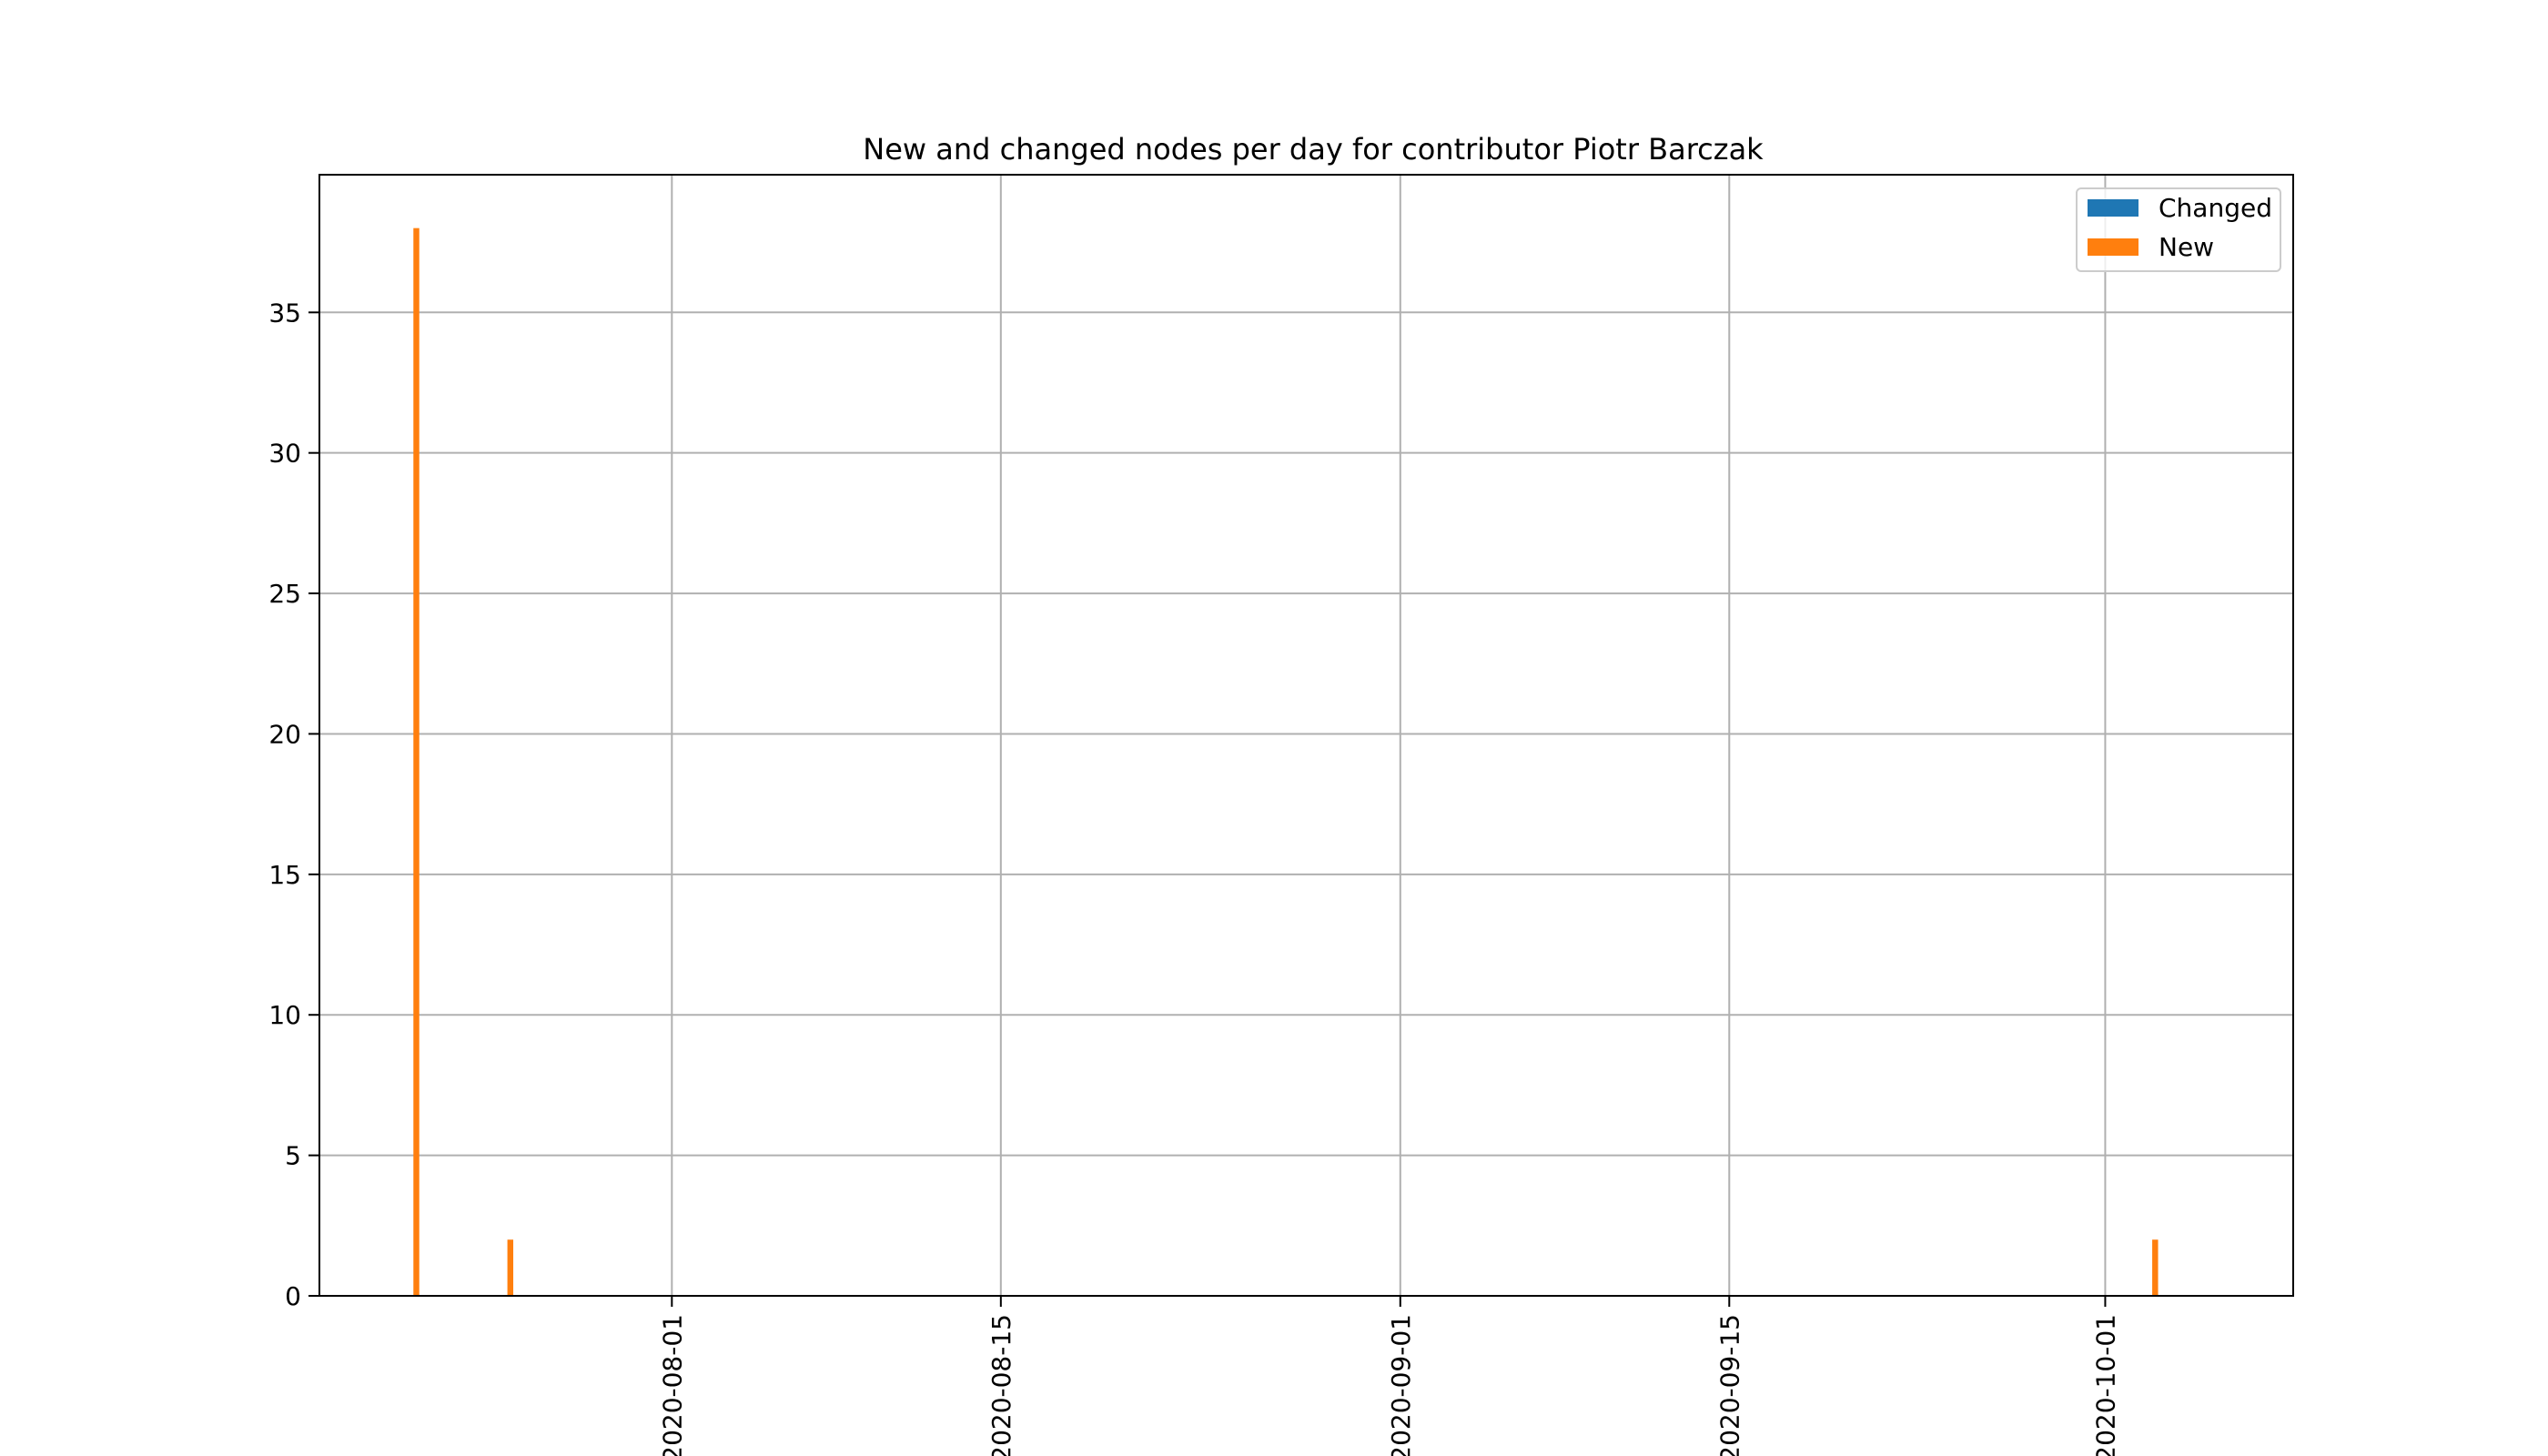 Image resolution: width=2548 pixels, height=1456 pixels. What do you see at coordinates (285, 313) in the screenshot?
I see `y-tick-label: 35` at bounding box center [285, 313].